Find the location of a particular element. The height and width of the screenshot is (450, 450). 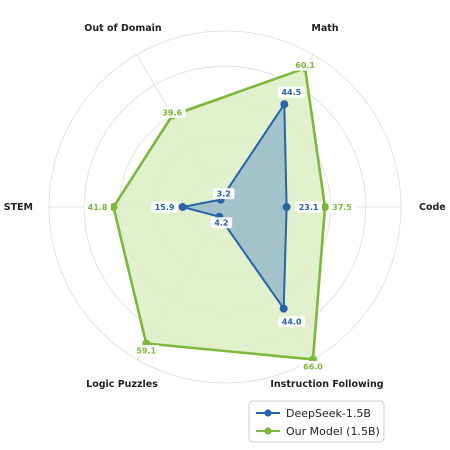

axis-label-code: Code is located at coordinates (432, 207).